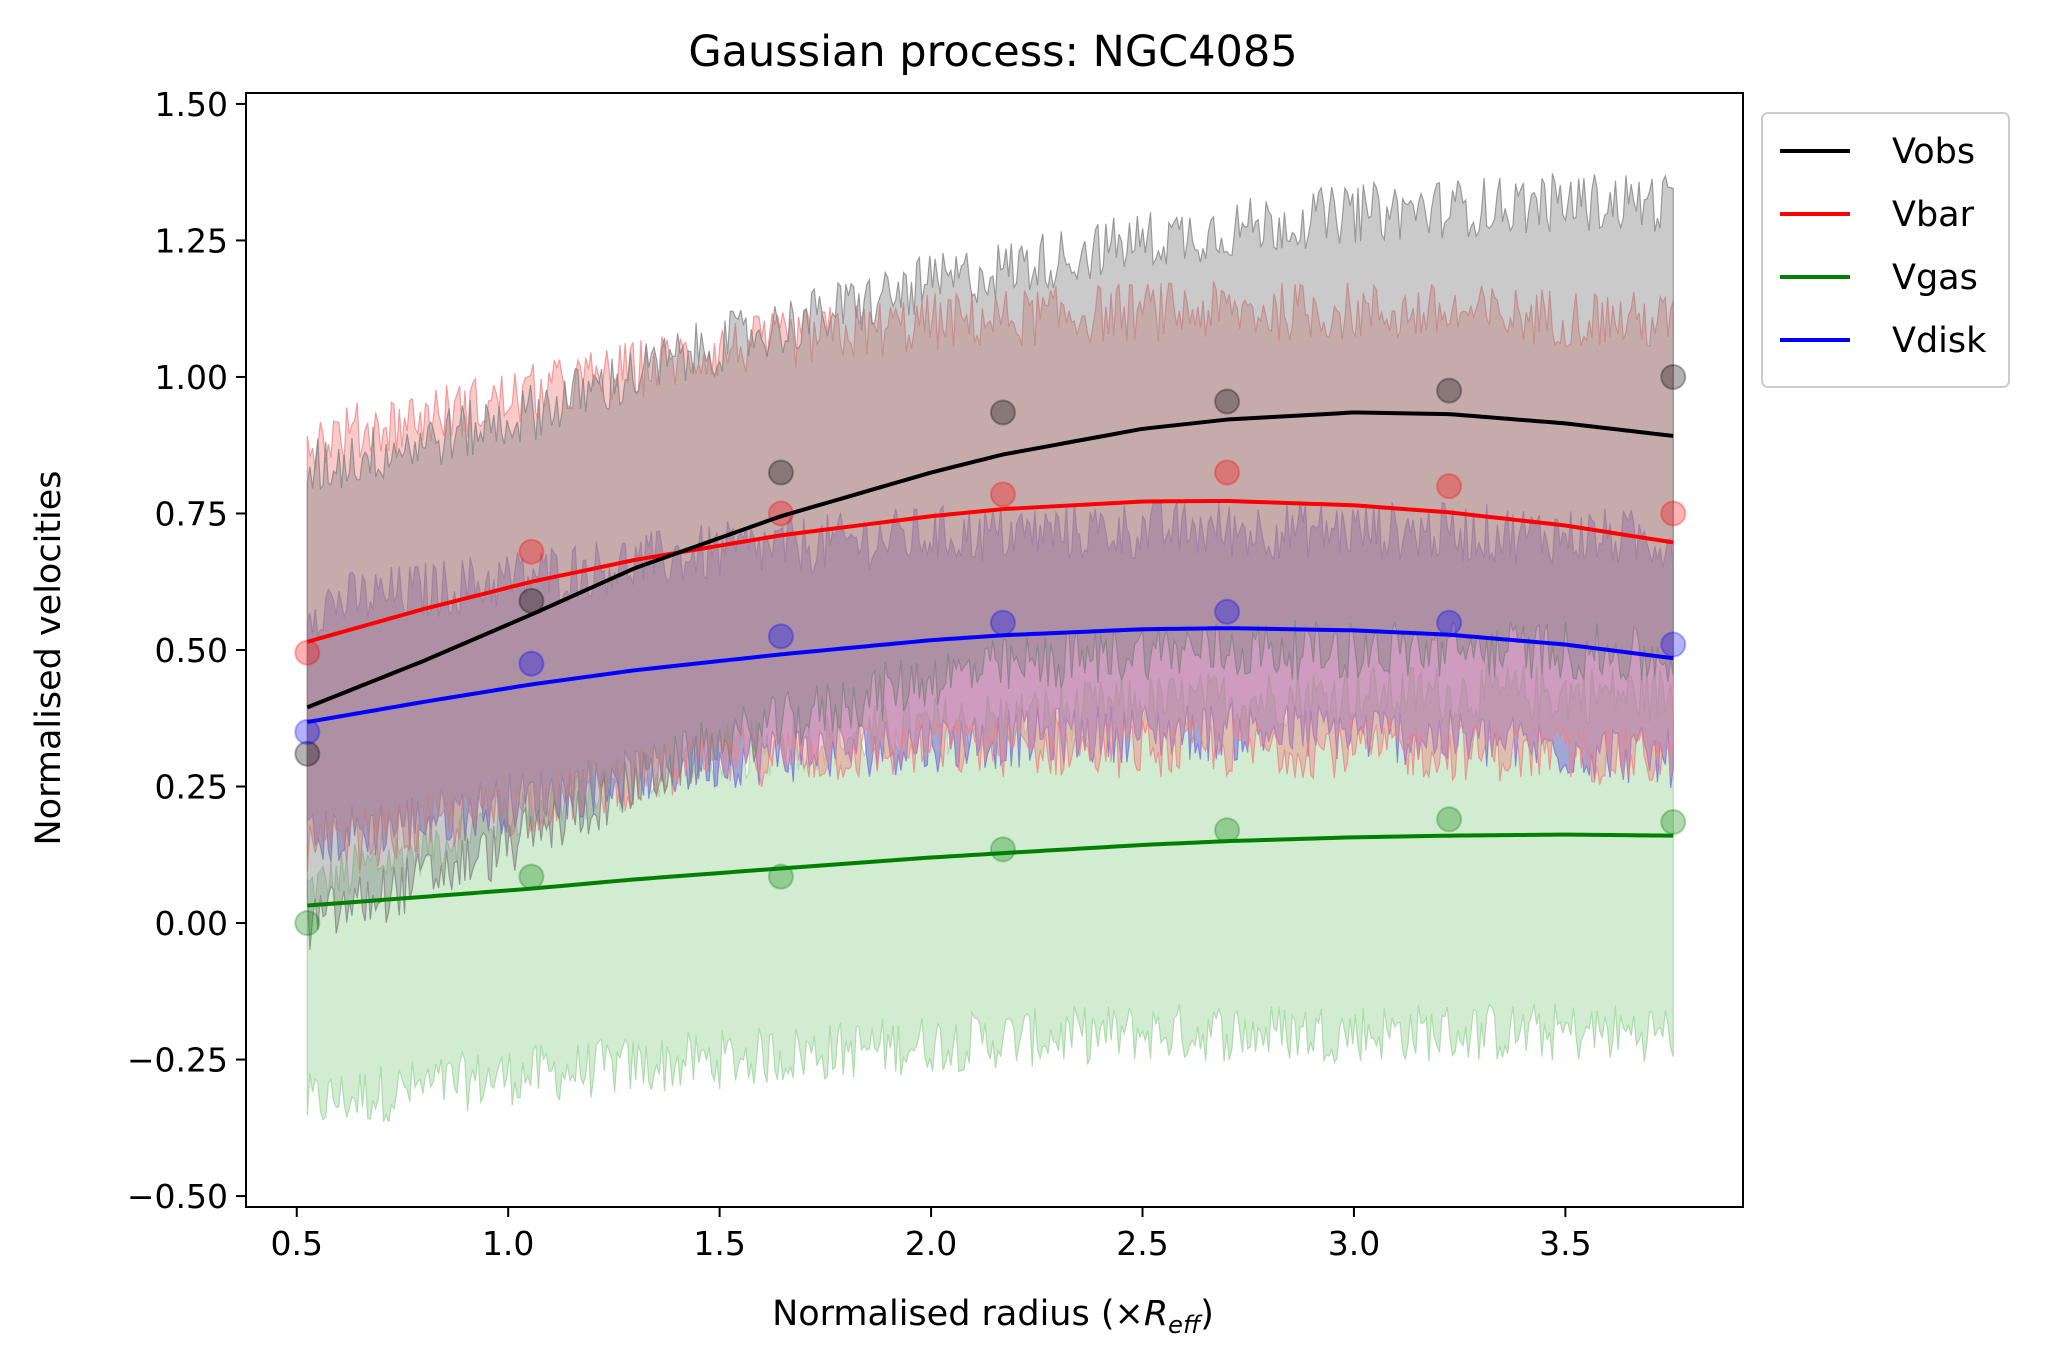 The height and width of the screenshot is (1362, 2046). I want to click on legend: Vobs Vbar Vgas Vdisk, so click(1885, 250).